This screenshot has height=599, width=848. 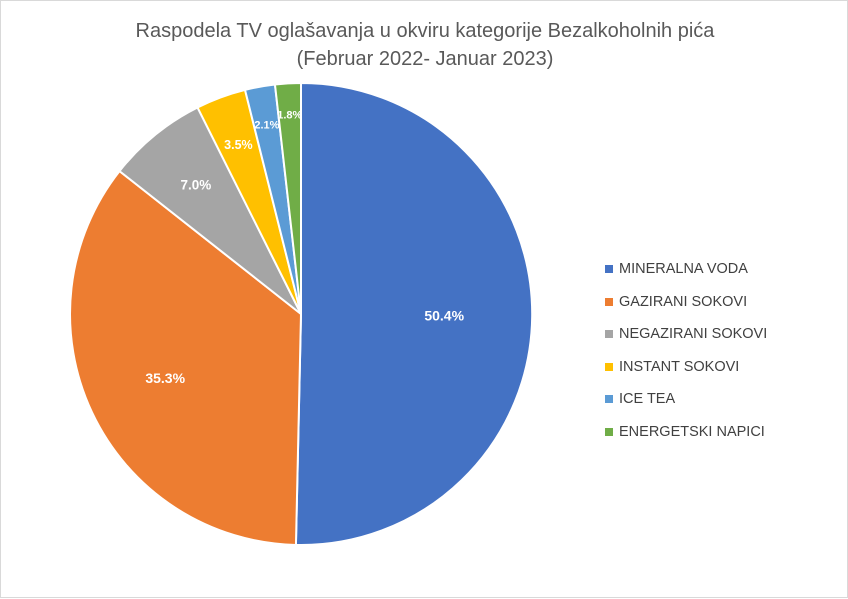 What do you see at coordinates (679, 366) in the screenshot?
I see `legend-label: INSTANT SOKOVI` at bounding box center [679, 366].